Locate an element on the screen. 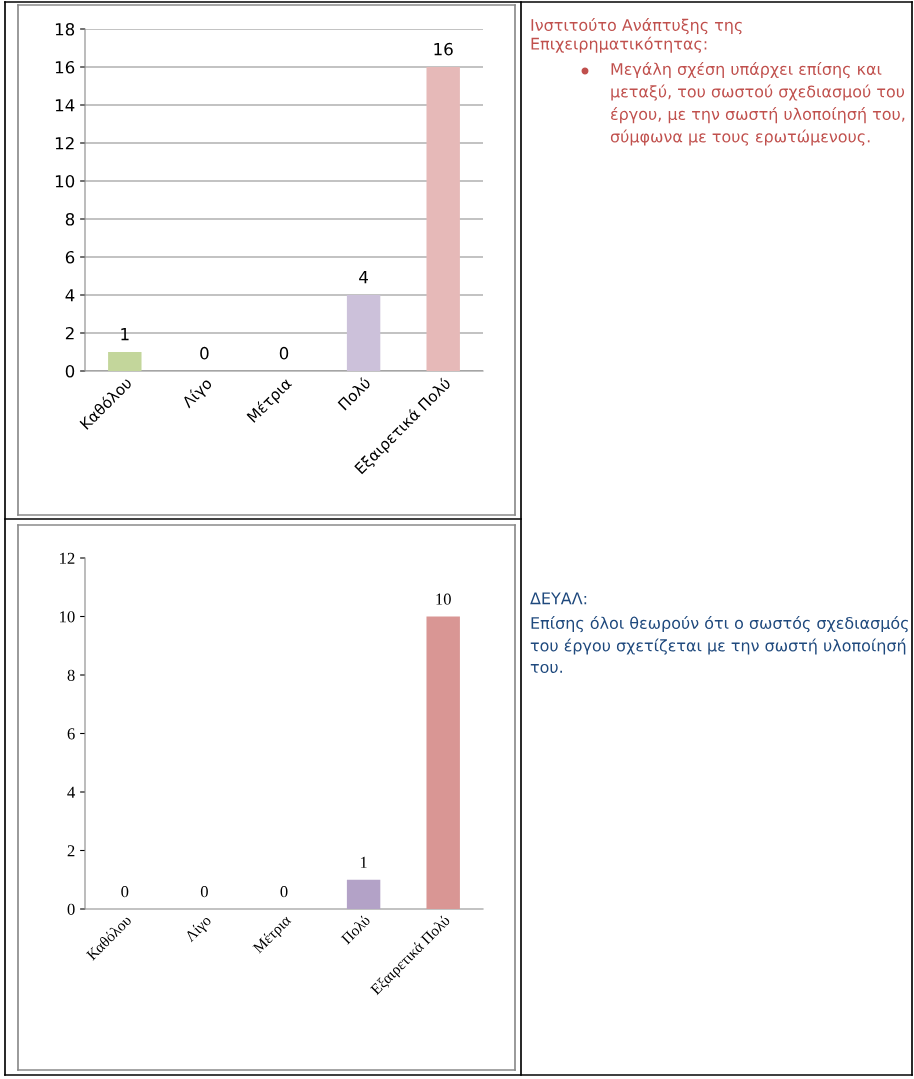 The height and width of the screenshot is (1079, 914). y-tick-label: 14 is located at coordinates (65, 105).